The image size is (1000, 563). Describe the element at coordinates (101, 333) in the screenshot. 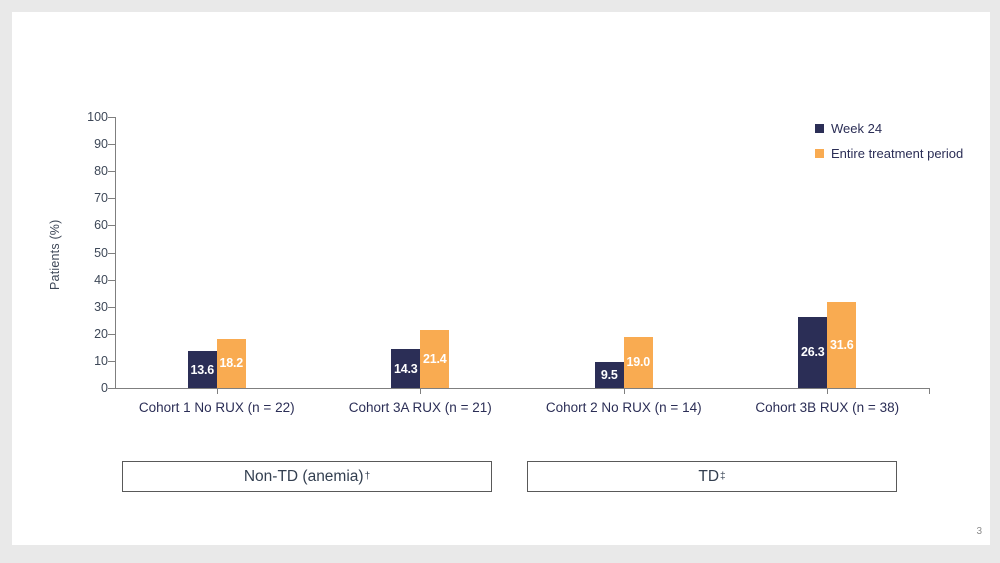

I see `y-tick-label: 20` at that location.